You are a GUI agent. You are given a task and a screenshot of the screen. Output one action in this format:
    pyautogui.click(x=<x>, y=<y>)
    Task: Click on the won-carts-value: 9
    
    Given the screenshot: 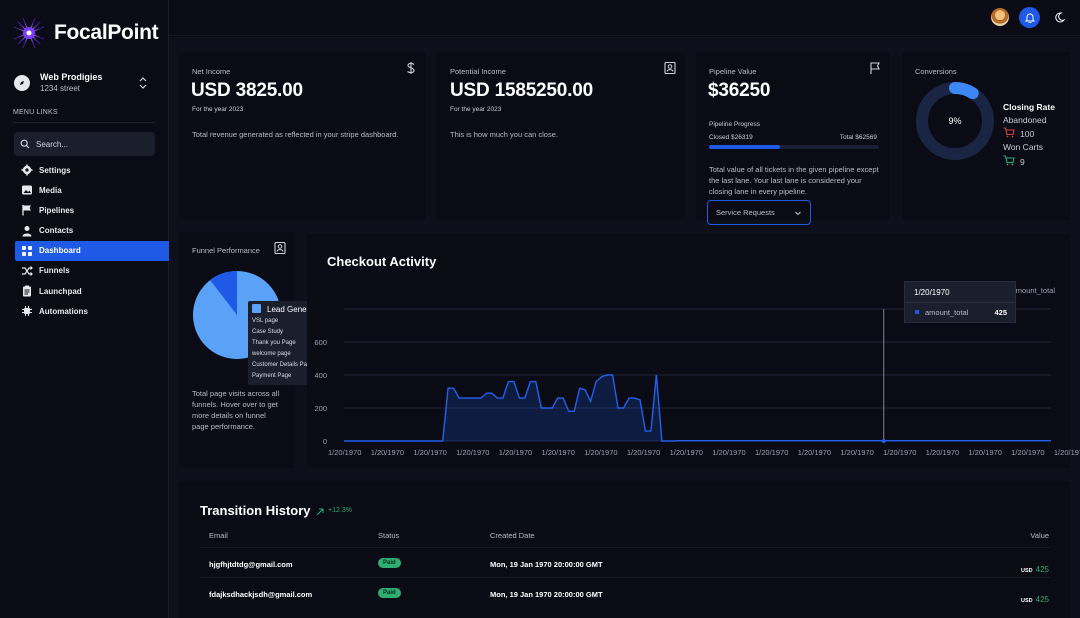 What is the action you would take?
    pyautogui.click(x=1022, y=162)
    